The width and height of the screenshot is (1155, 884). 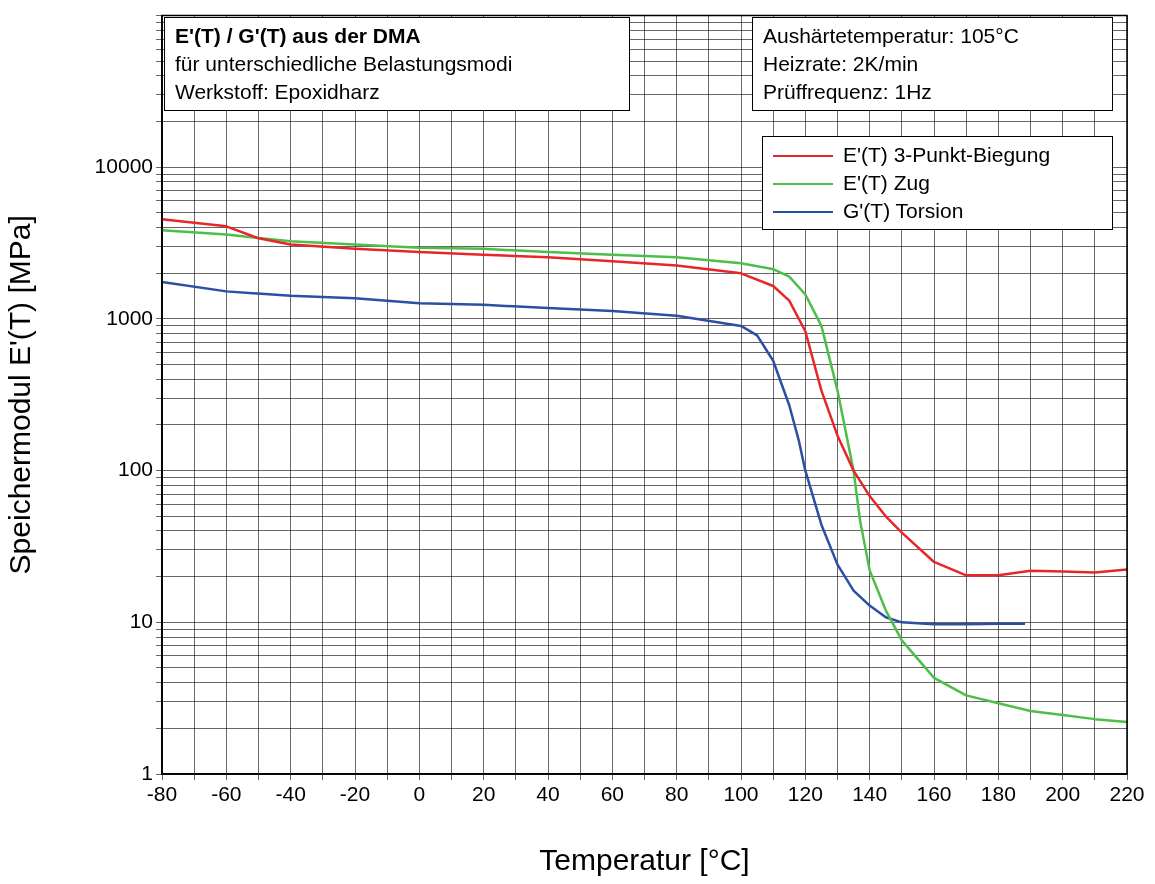 What do you see at coordinates (147, 772) in the screenshot?
I see `y-tick-label: 1` at bounding box center [147, 772].